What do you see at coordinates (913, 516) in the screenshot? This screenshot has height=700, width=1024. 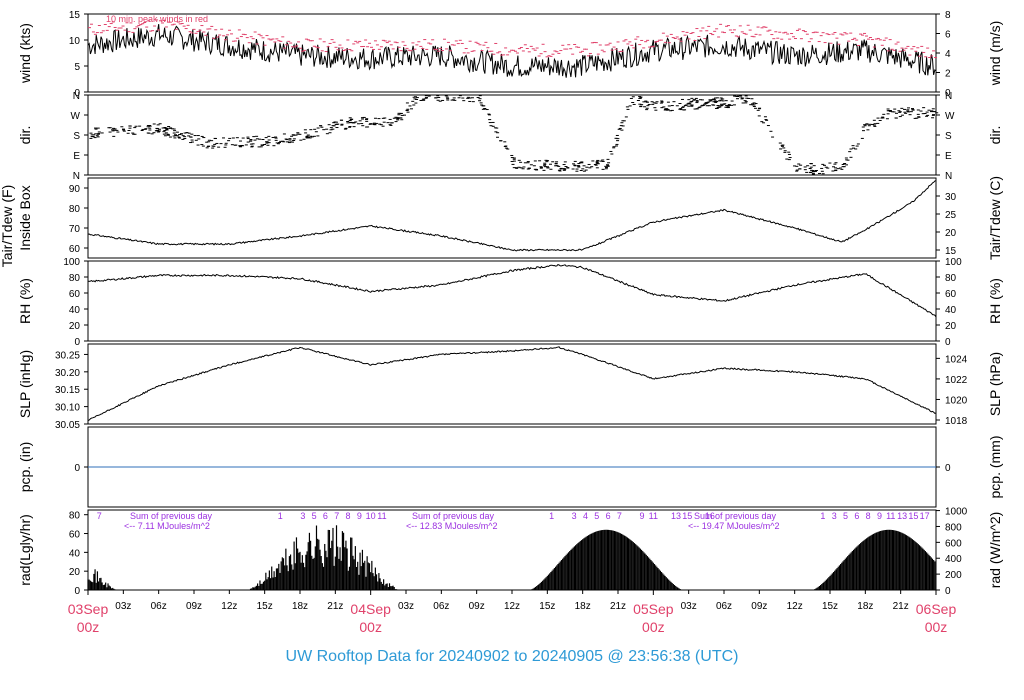 I see `rad-hour-label: 15` at bounding box center [913, 516].